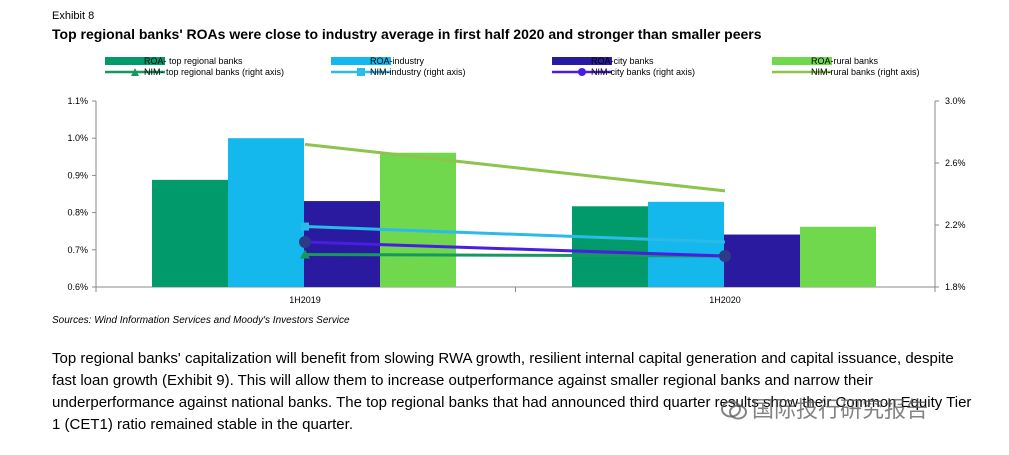 The height and width of the screenshot is (455, 1009). Describe the element at coordinates (77, 213) in the screenshot. I see `left-tick-label: 0.8%` at that location.